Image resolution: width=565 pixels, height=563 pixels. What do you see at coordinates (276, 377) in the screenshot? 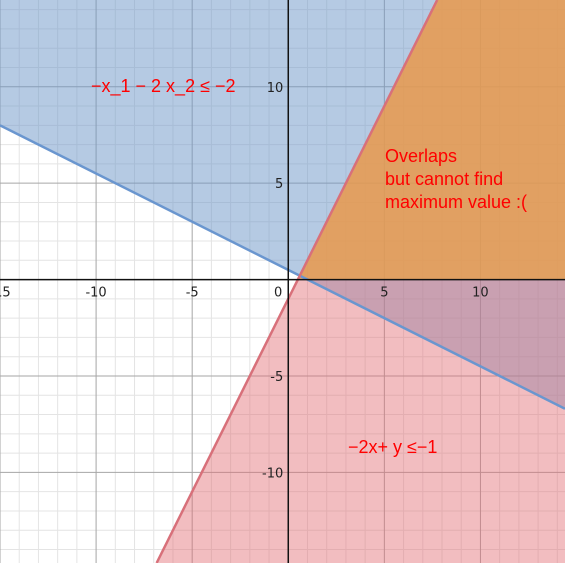
I see `y-tick-label: -5` at bounding box center [276, 377].